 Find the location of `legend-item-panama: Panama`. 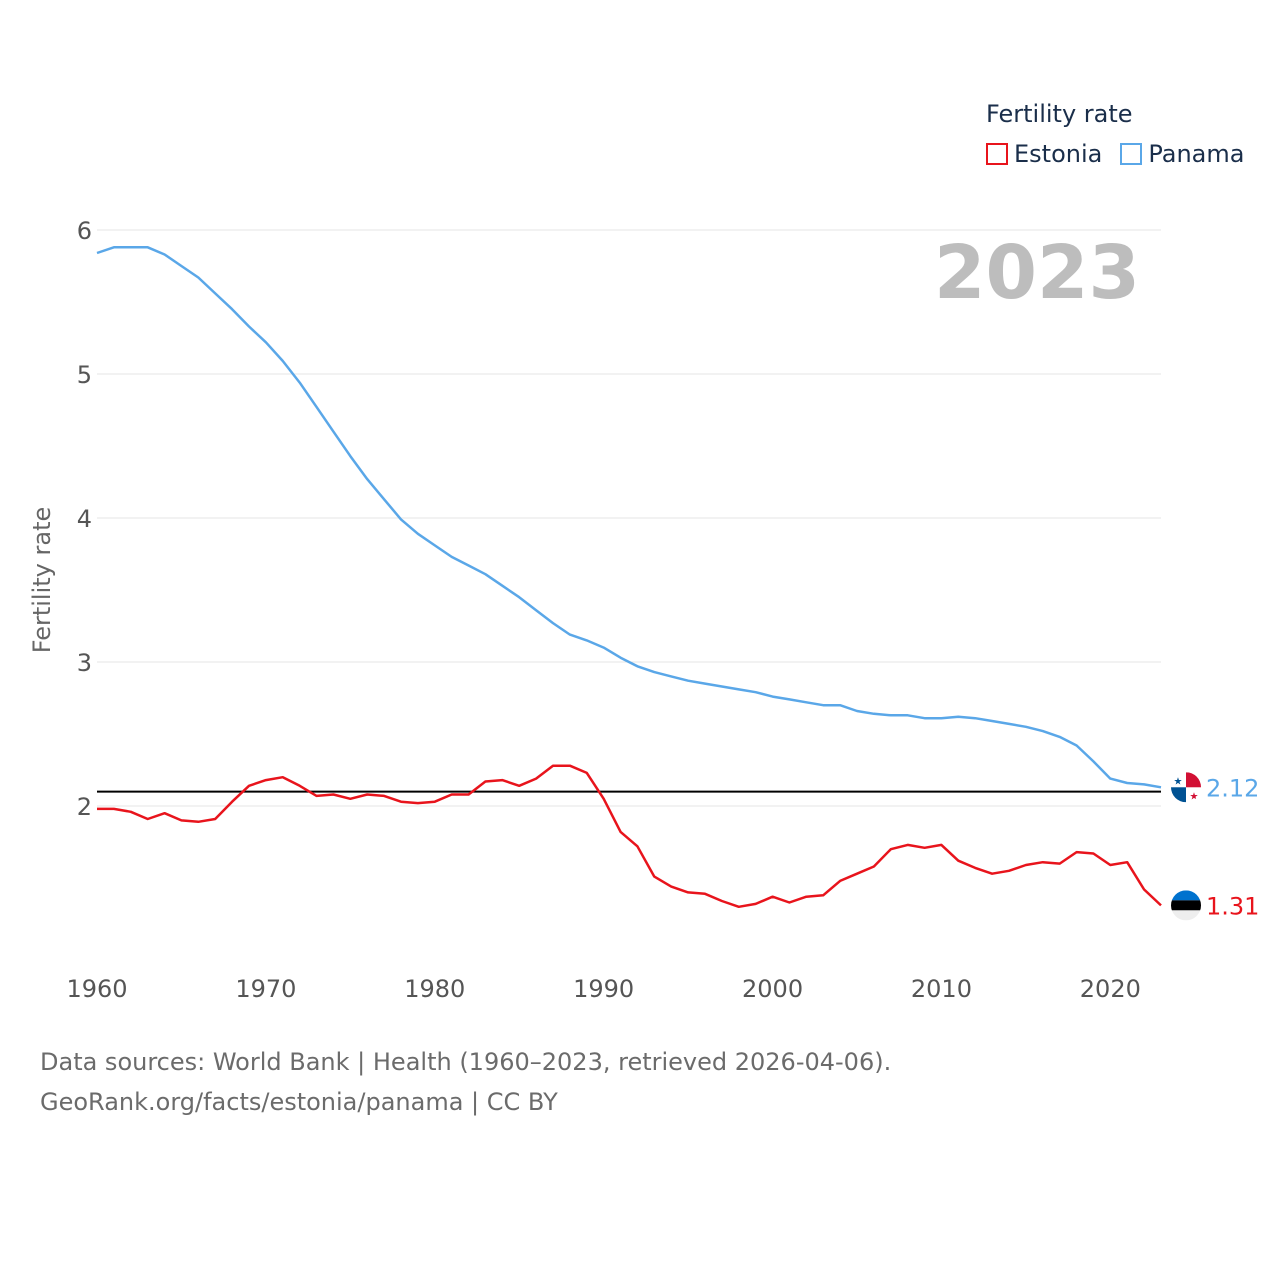

legend-item-panama: Panama is located at coordinates (1182, 154).